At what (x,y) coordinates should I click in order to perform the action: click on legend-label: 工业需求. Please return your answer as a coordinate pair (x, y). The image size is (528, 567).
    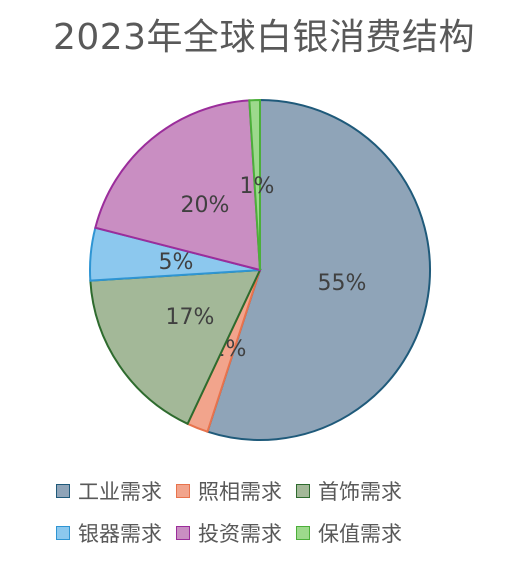
    Looking at the image, I should click on (120, 492).